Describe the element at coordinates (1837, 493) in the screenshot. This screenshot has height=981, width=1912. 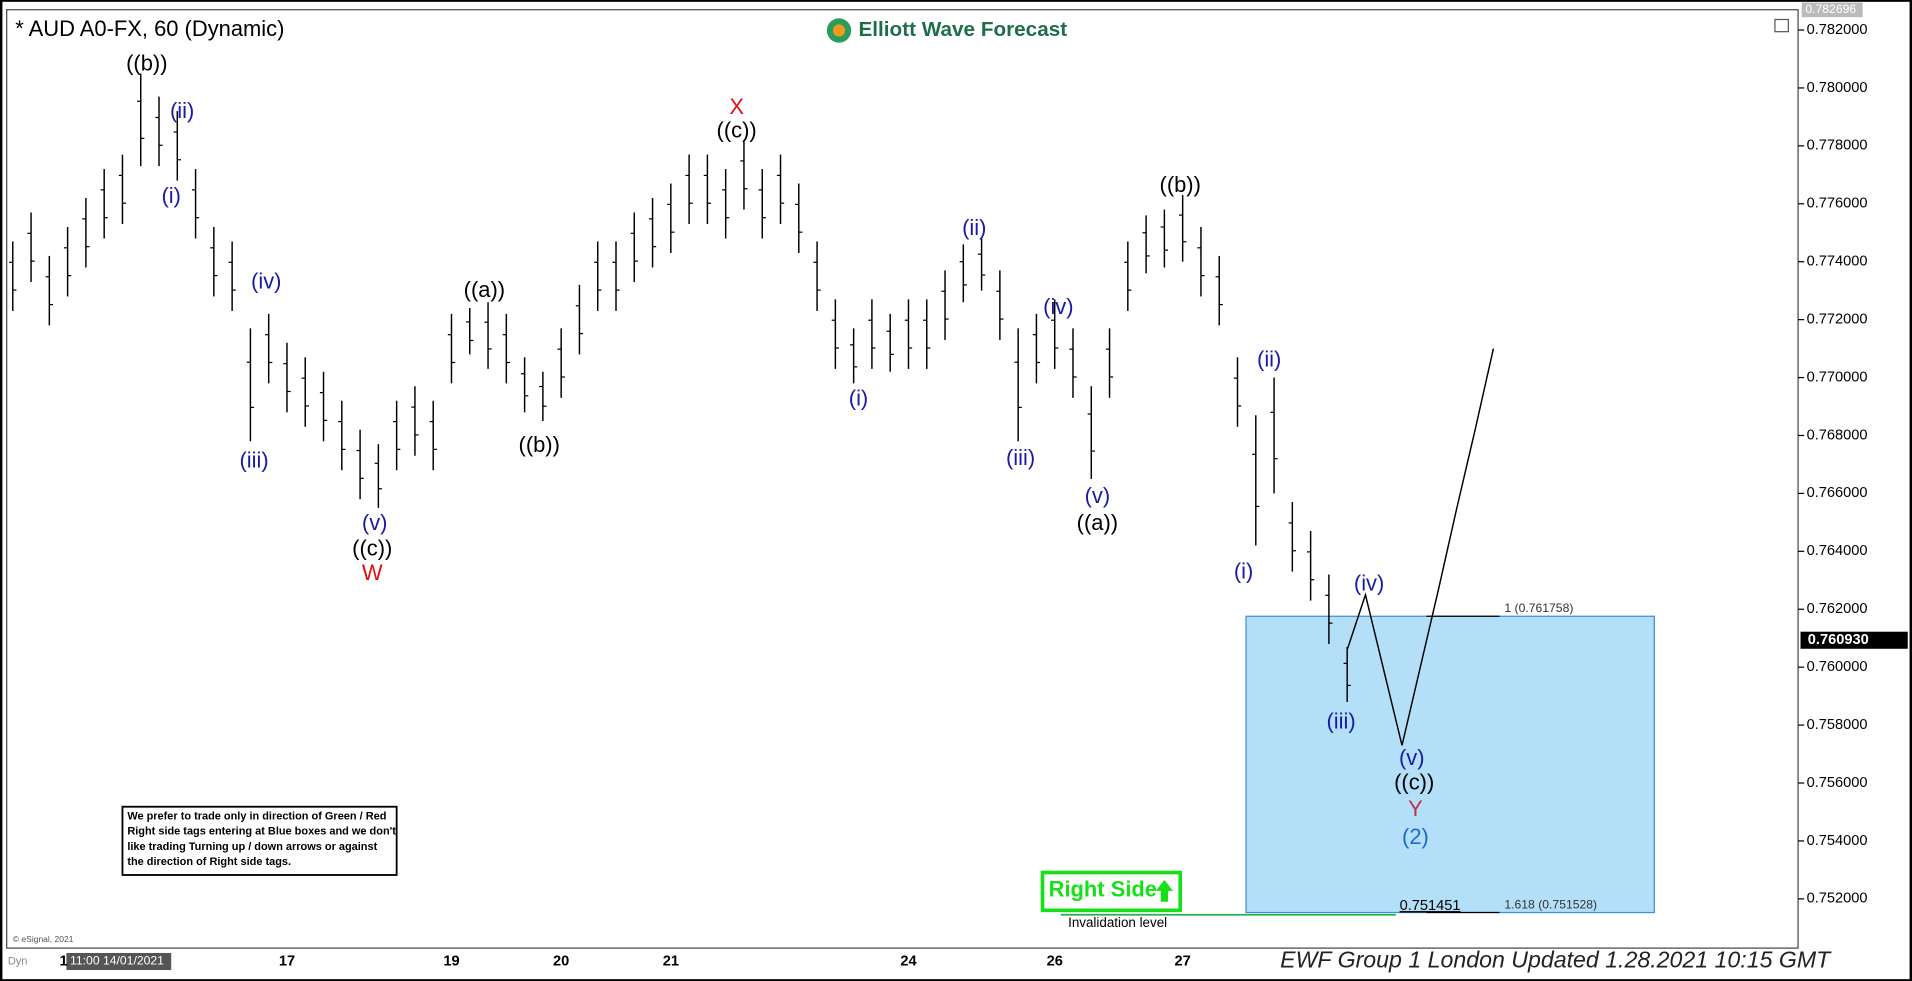
I see `y-tick-label: 0.766000` at that location.